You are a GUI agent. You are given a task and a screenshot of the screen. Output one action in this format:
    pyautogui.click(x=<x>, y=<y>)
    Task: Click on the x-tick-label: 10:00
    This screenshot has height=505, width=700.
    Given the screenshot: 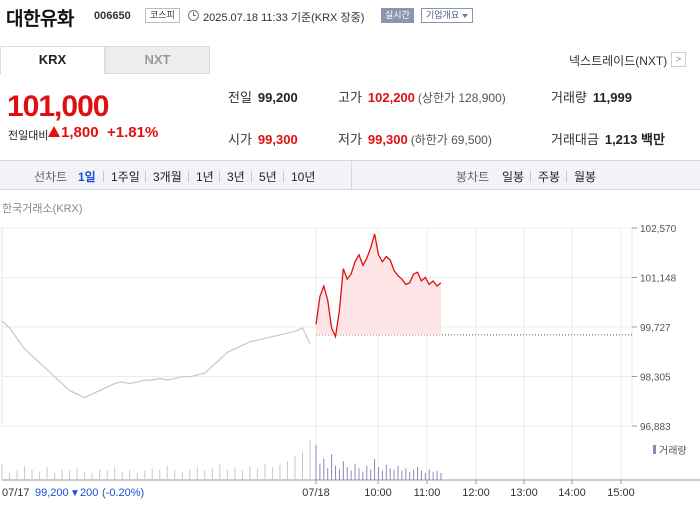 What is the action you would take?
    pyautogui.click(x=378, y=493)
    